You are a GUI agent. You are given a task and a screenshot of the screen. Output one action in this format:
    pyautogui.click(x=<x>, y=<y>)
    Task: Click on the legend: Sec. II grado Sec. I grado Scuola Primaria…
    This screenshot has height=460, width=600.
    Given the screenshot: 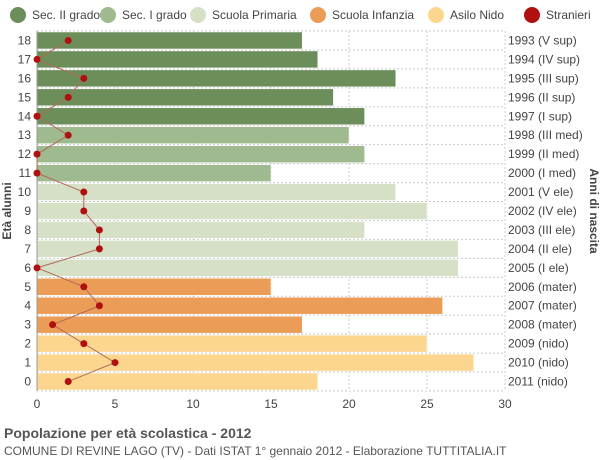 What is the action you would take?
    pyautogui.click(x=300, y=15)
    